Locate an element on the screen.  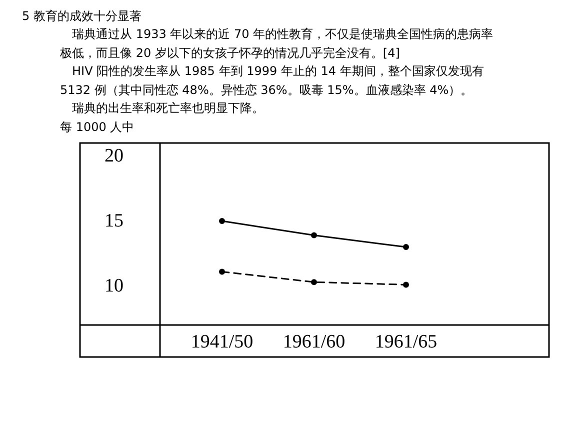
y-axis-title: 每 1000 人中 is located at coordinates (97, 127).